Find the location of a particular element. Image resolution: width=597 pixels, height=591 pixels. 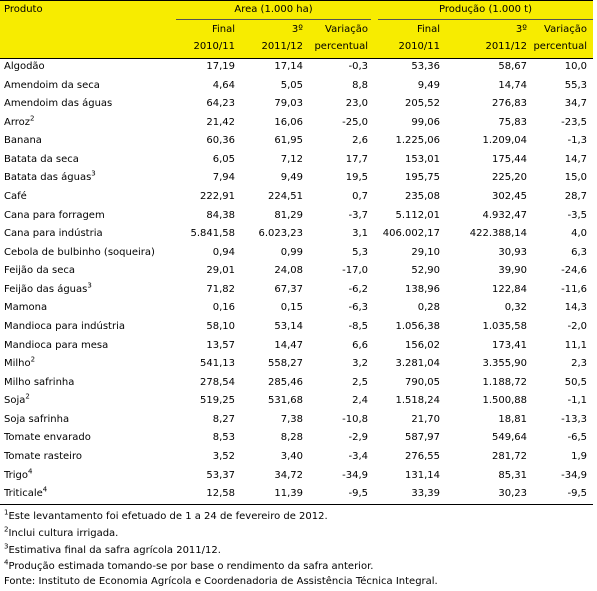

header-background is located at coordinates (296, 29).